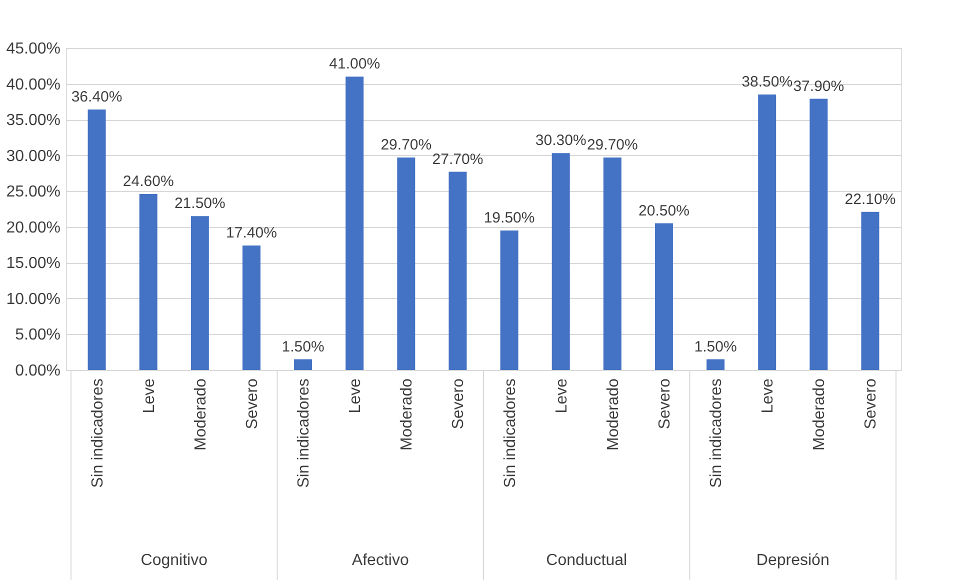 The height and width of the screenshot is (583, 956). What do you see at coordinates (767, 82) in the screenshot?
I see `data-label: 38.50%` at bounding box center [767, 82].